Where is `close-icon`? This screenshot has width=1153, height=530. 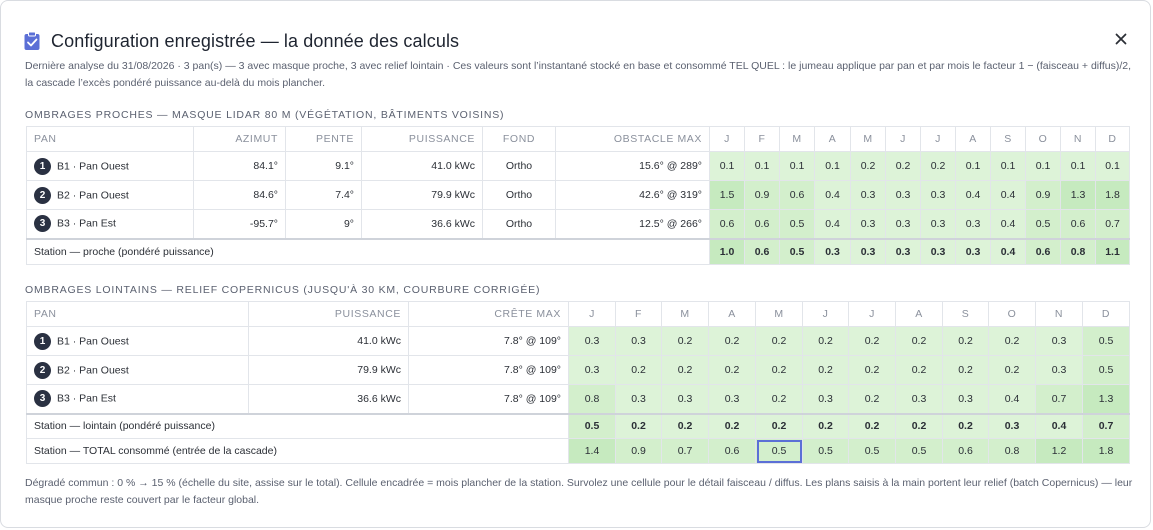 close-icon is located at coordinates (1121, 39).